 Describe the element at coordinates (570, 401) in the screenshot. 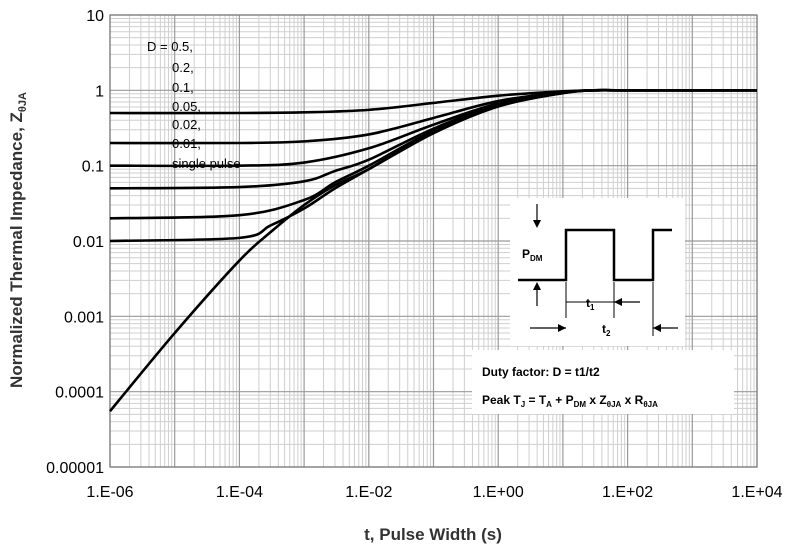

I see `peak-formula-text: Peak TJ = TA + PDM x ZθJA x RθJA` at that location.